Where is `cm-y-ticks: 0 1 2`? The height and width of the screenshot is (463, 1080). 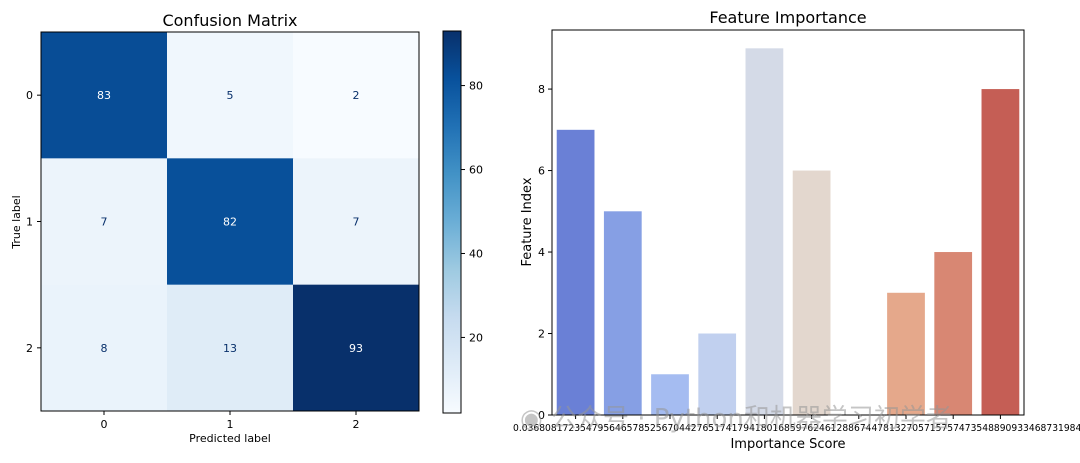
cm-y-ticks: 0 1 2 is located at coordinates (33, 222).